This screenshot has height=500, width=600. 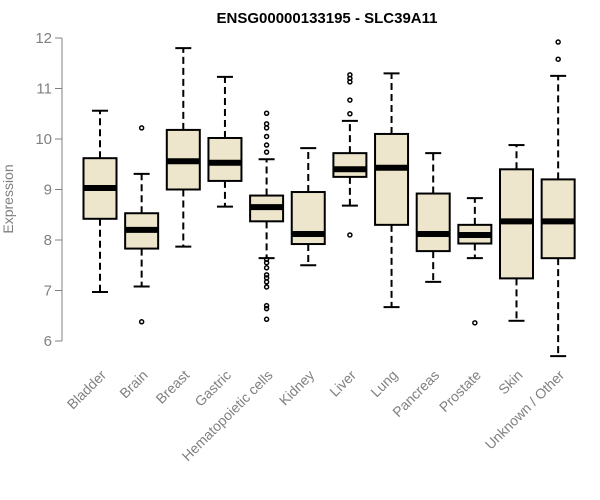 I want to click on x-tick-label: Brain, so click(x=133, y=384).